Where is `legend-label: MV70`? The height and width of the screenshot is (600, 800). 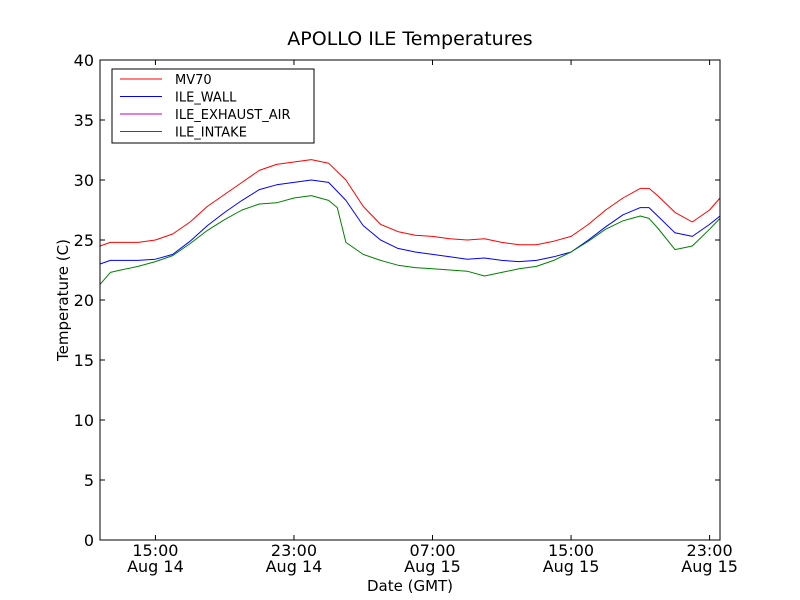 legend-label: MV70 is located at coordinates (193, 80).